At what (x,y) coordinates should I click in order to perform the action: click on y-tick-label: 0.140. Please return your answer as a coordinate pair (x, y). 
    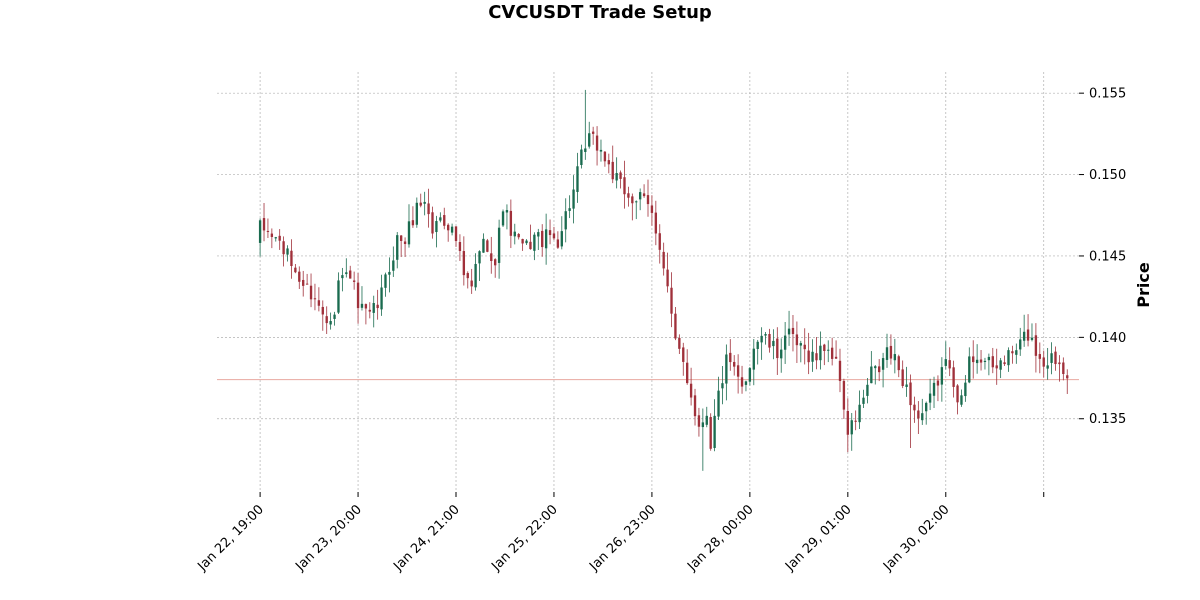
    Looking at the image, I should click on (1107, 338).